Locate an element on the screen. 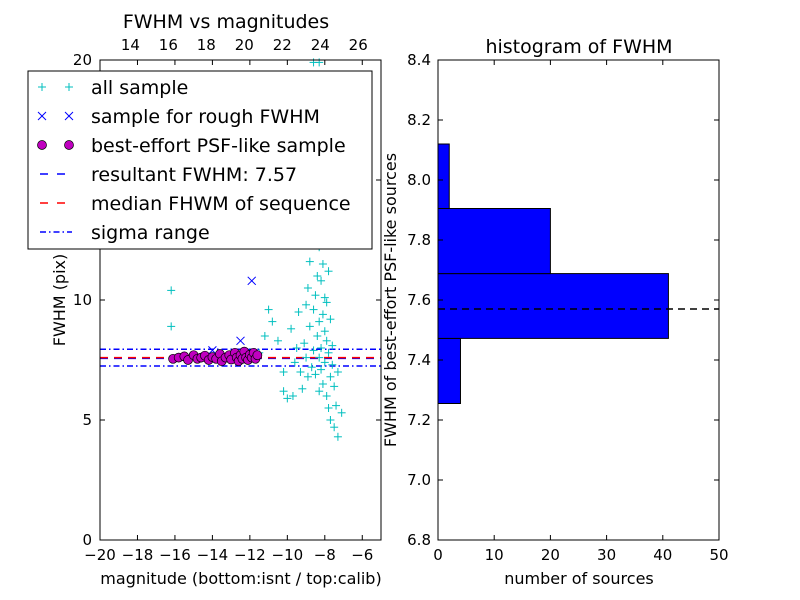 The image size is (800, 600). legend-entry: best-effort PSF-like sample is located at coordinates (191, 146).